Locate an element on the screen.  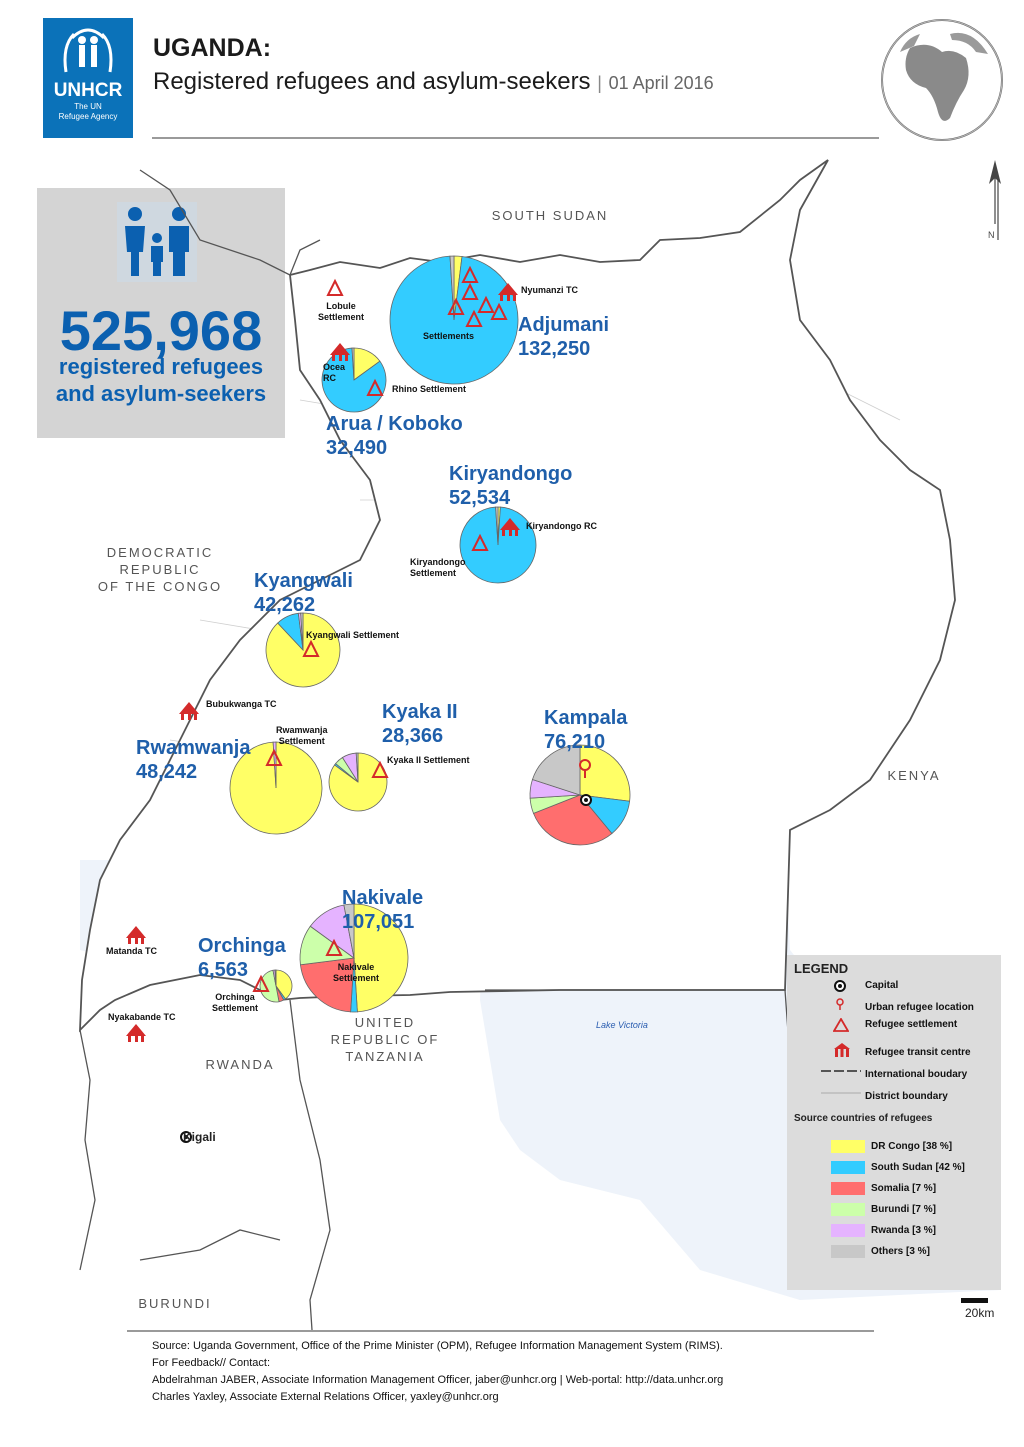
transit-icon-bubukwanga is located at coordinates (189, 711).